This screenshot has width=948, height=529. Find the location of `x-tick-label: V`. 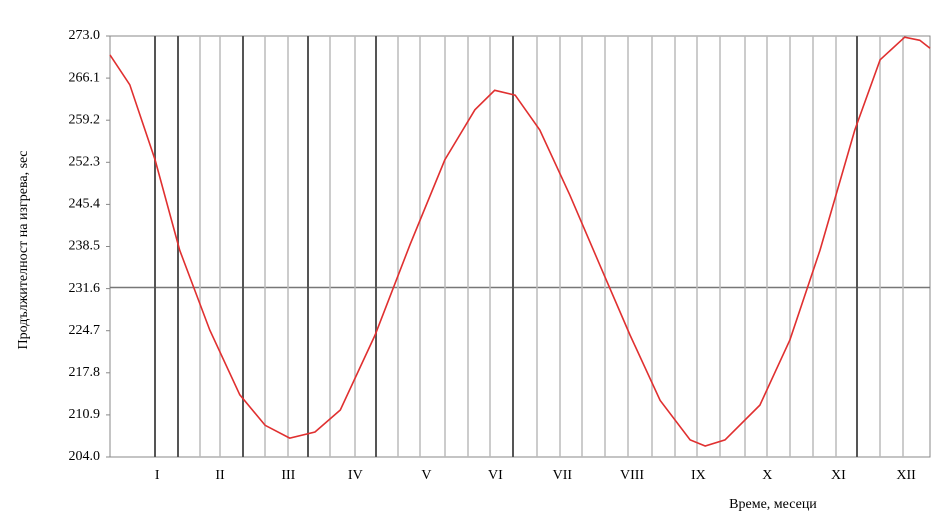

x-tick-label: V is located at coordinates (426, 475).